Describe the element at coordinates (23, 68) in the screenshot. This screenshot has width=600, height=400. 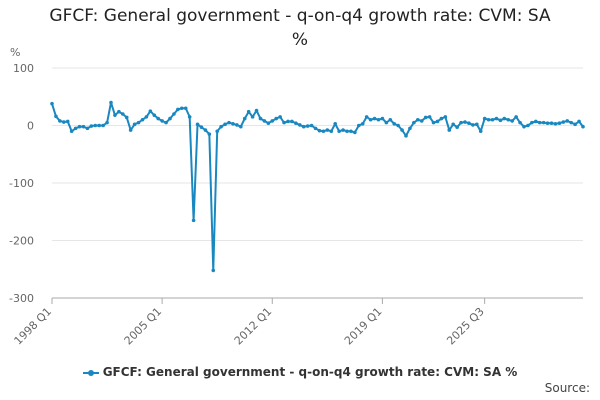
I see `y-tick-label: 100` at that location.